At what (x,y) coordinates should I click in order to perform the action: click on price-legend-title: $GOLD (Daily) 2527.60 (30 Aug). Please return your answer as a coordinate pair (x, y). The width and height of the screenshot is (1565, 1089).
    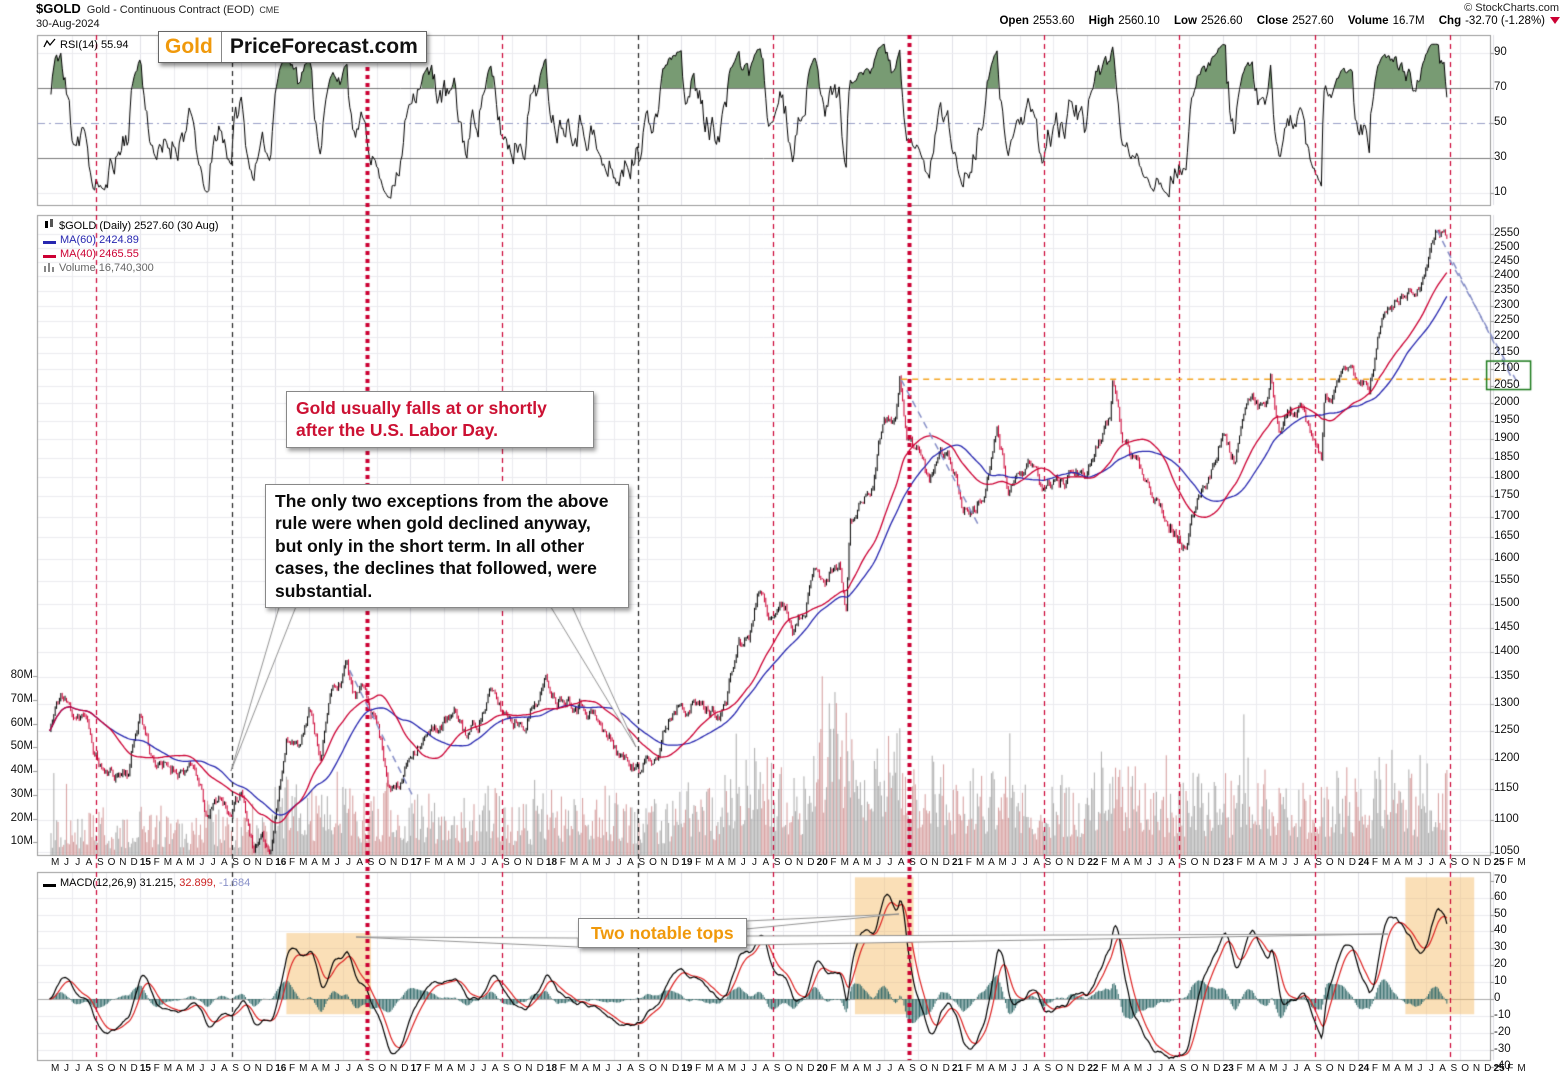
    Looking at the image, I should click on (139, 226).